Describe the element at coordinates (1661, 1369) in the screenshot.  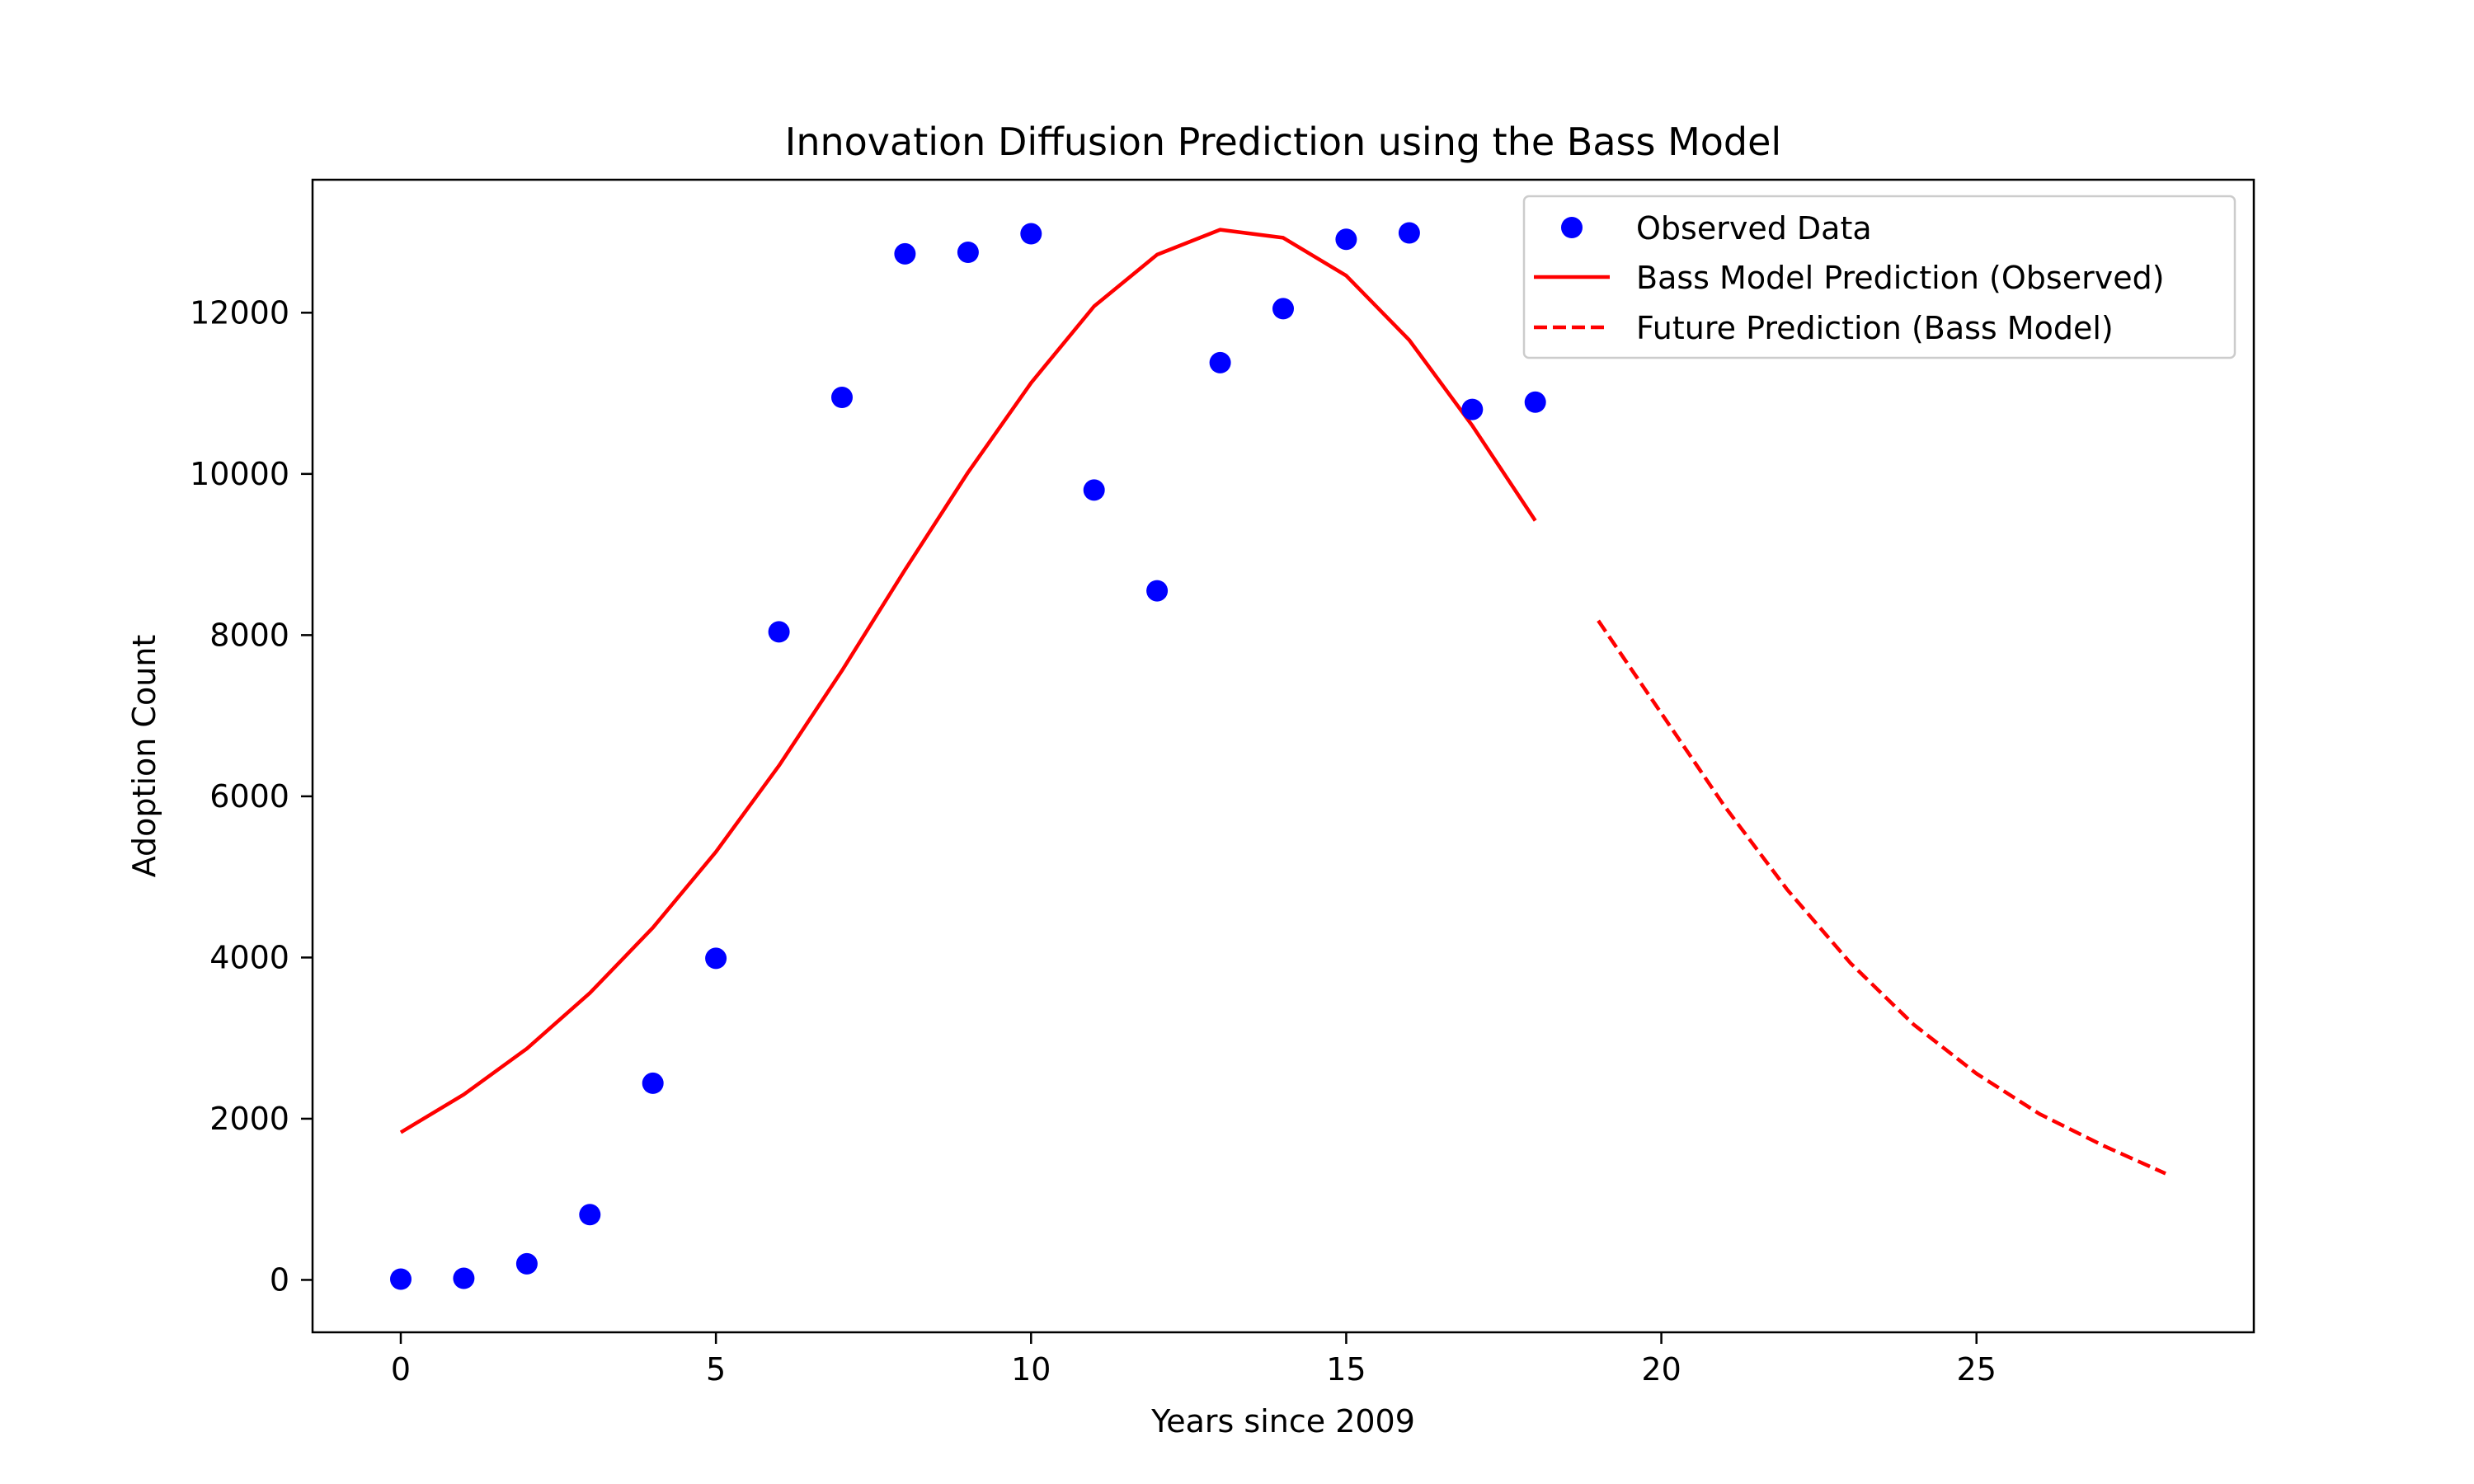
I see `x-tick-label: 20` at that location.